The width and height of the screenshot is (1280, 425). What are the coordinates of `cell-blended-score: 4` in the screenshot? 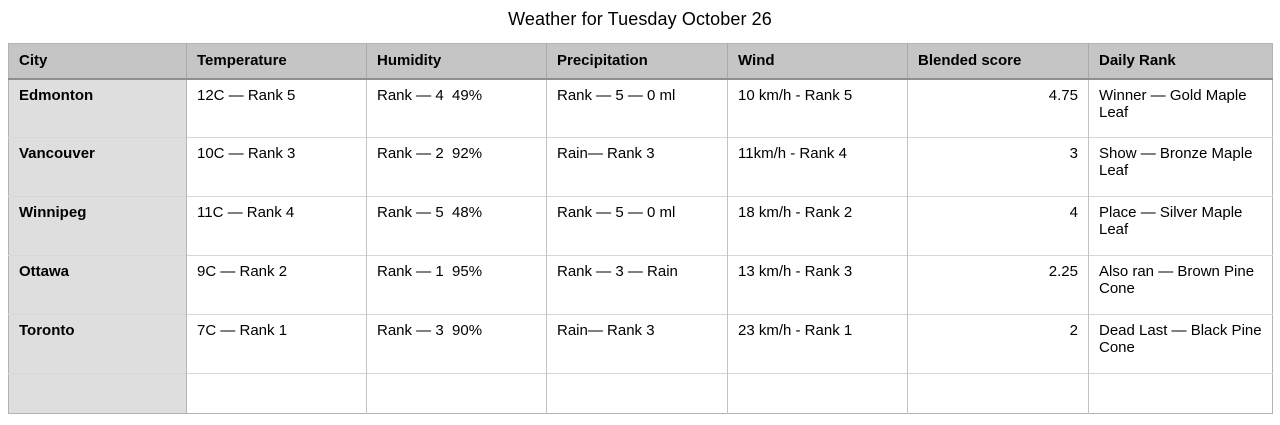 It's located at (998, 226).